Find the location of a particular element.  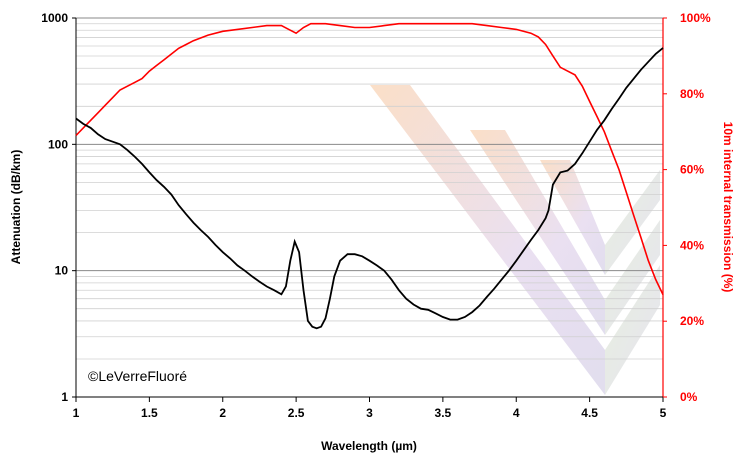

y-tick-label: 1000 is located at coordinates (54, 18).